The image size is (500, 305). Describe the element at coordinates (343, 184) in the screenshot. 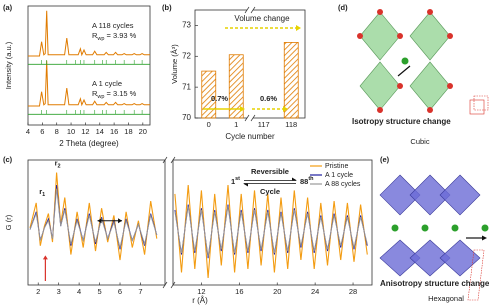

I see `legend-label: A 88 cycles` at that location.